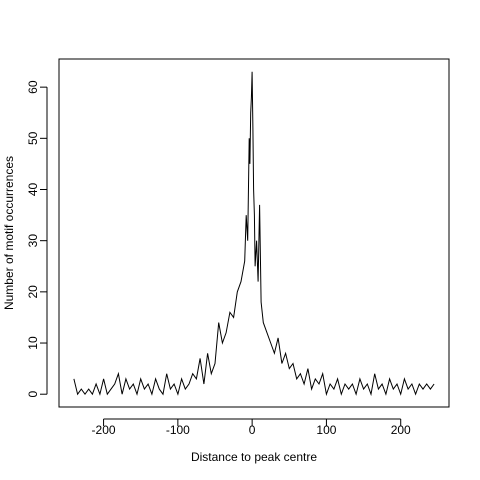 Image resolution: width=480 pixels, height=480 pixels. Describe the element at coordinates (104, 430) in the screenshot. I see `x-tick-label: -200` at that location.